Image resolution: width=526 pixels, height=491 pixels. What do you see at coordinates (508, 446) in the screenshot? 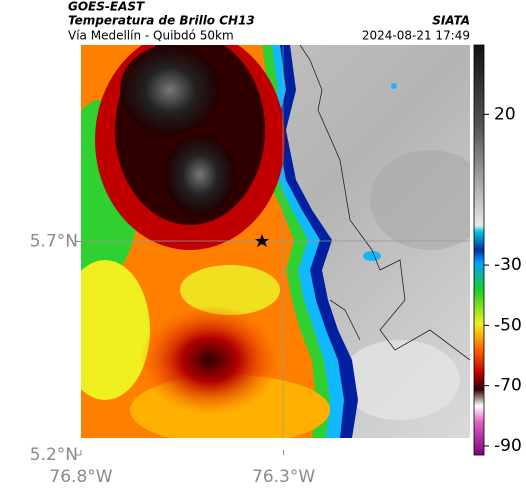
I see `colorbar-tick-label: -90` at bounding box center [508, 446].